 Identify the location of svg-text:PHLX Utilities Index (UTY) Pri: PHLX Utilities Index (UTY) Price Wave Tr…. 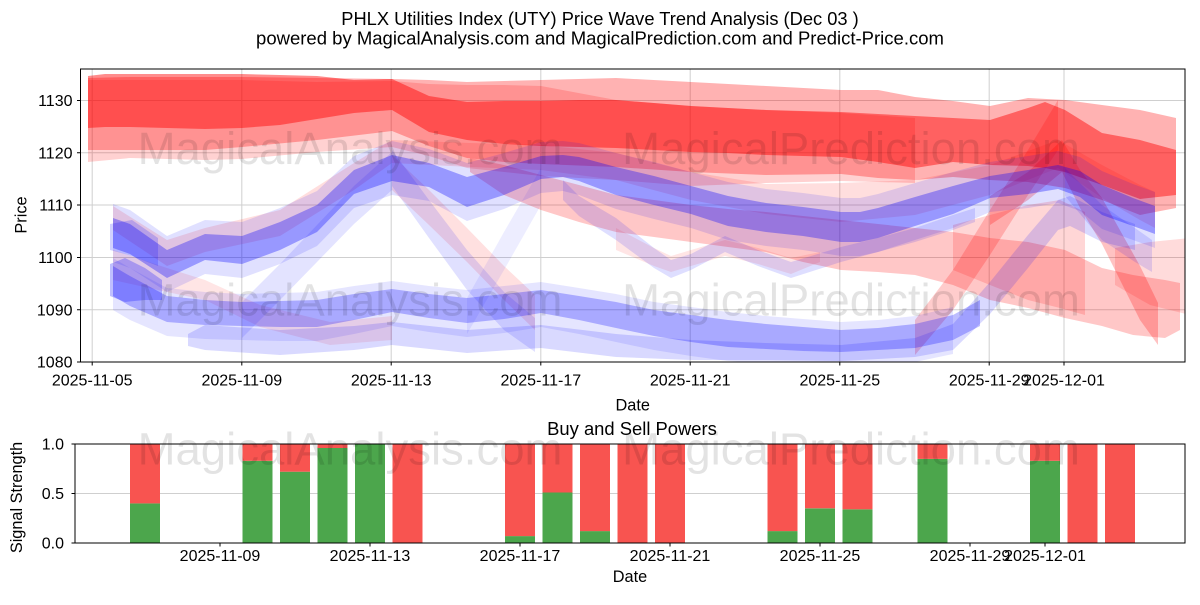
(599, 18).